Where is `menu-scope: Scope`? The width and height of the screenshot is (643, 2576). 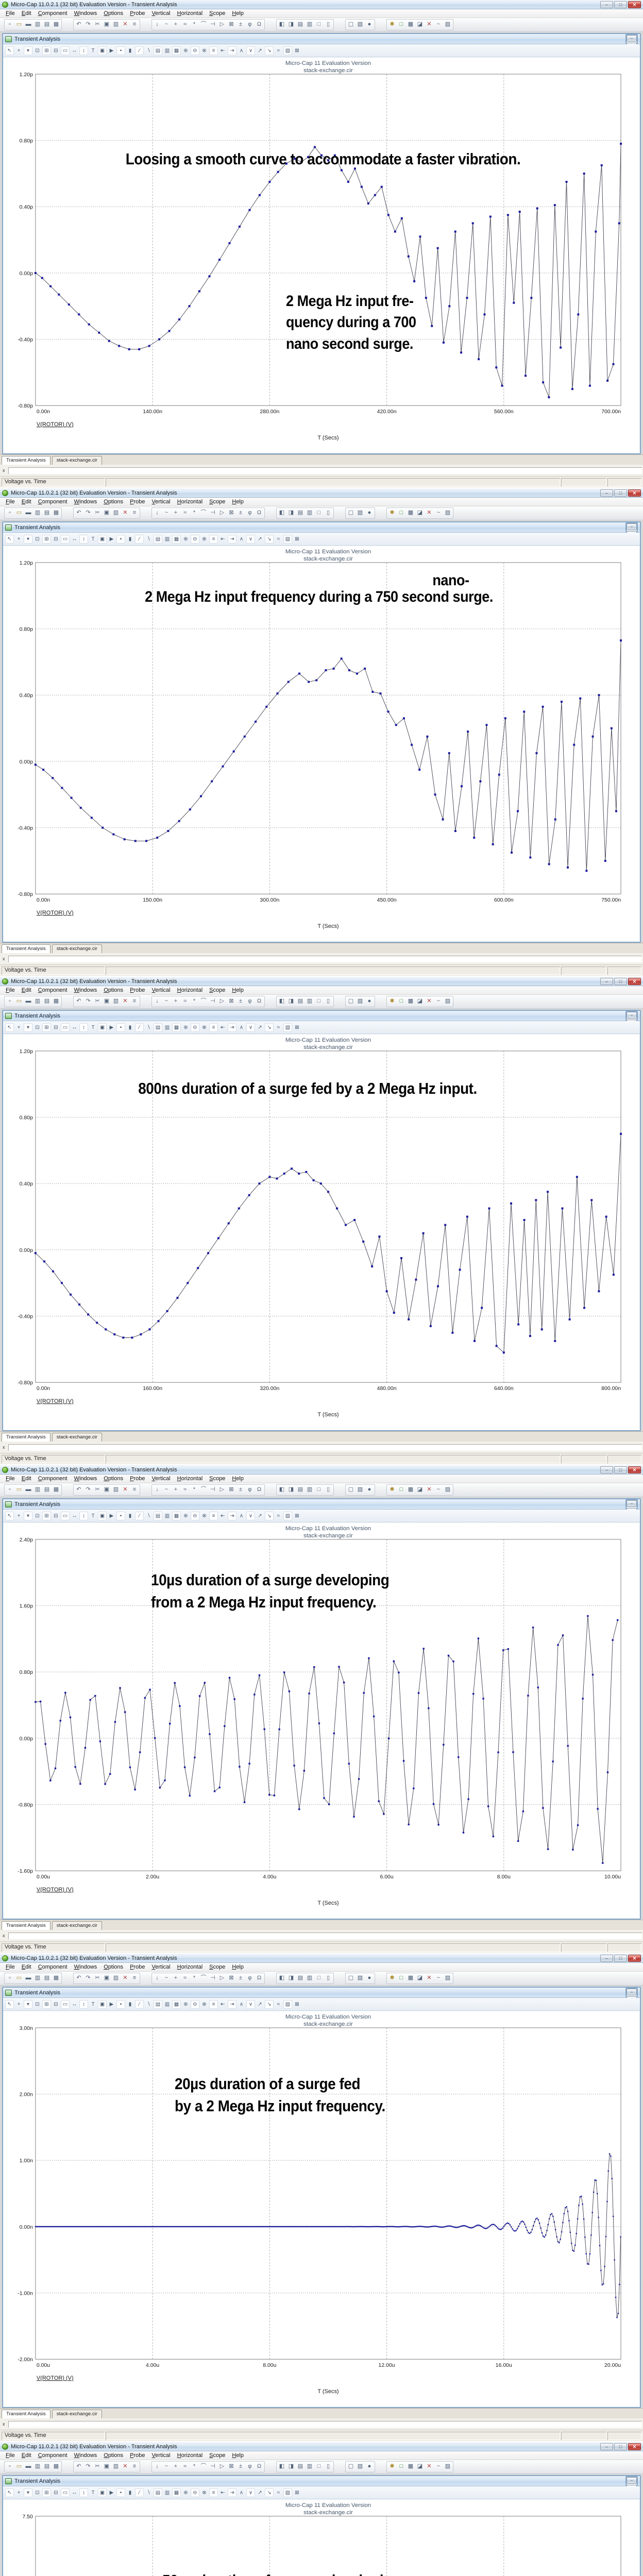
menu-scope: Scope is located at coordinates (217, 502).